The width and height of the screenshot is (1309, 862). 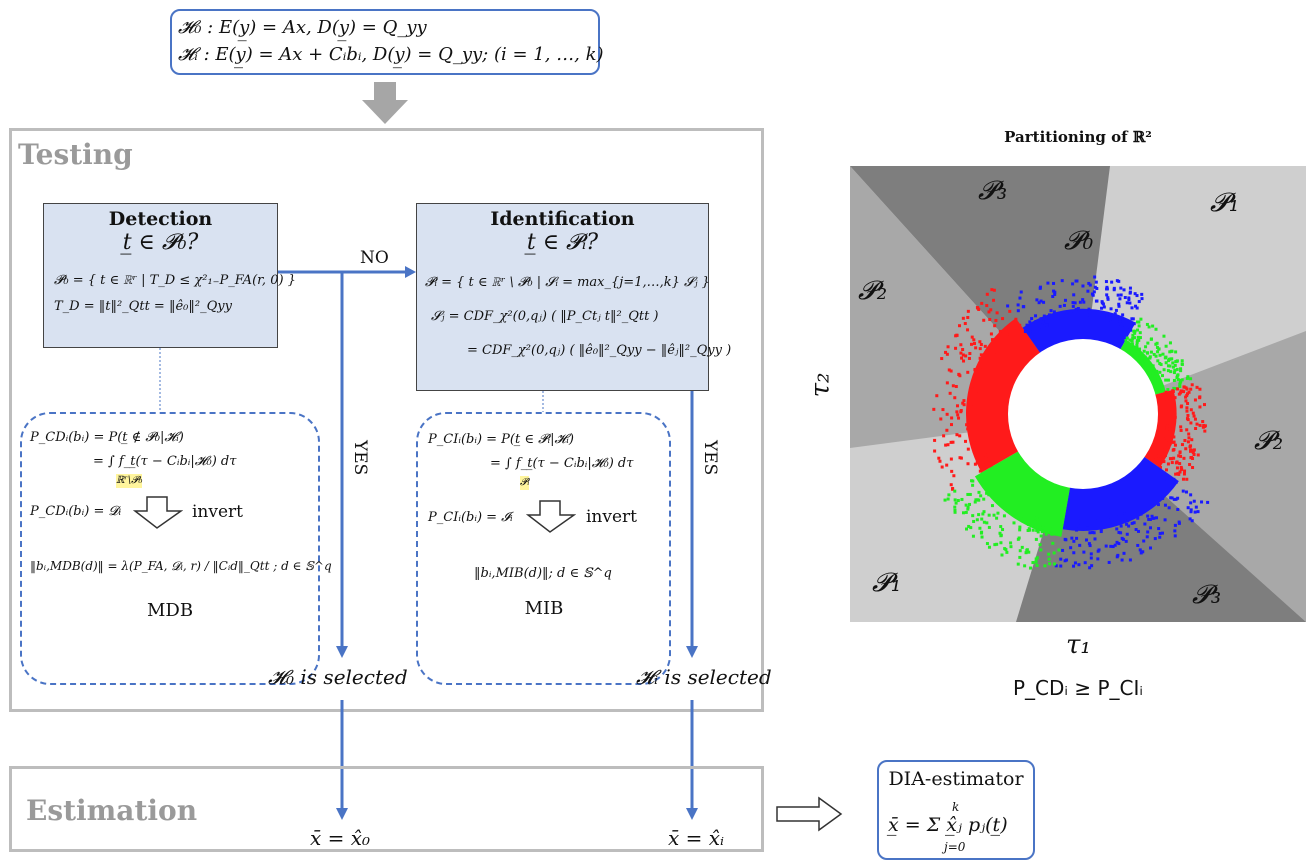 I want to click on identification-question: t̲ ∈ 𝓟ᵢ?, so click(x=562, y=242).